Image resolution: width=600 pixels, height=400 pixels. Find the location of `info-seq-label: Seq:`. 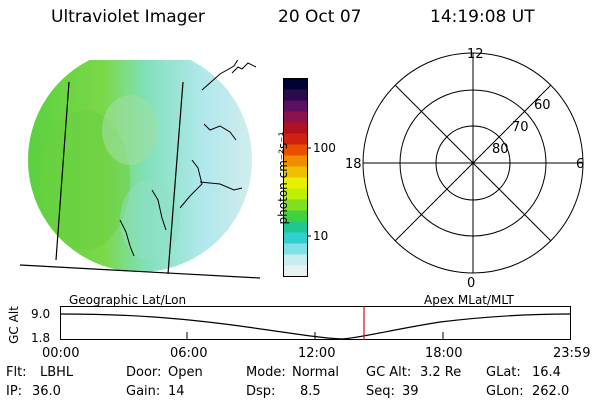

info-seq-label: Seq: is located at coordinates (380, 391).